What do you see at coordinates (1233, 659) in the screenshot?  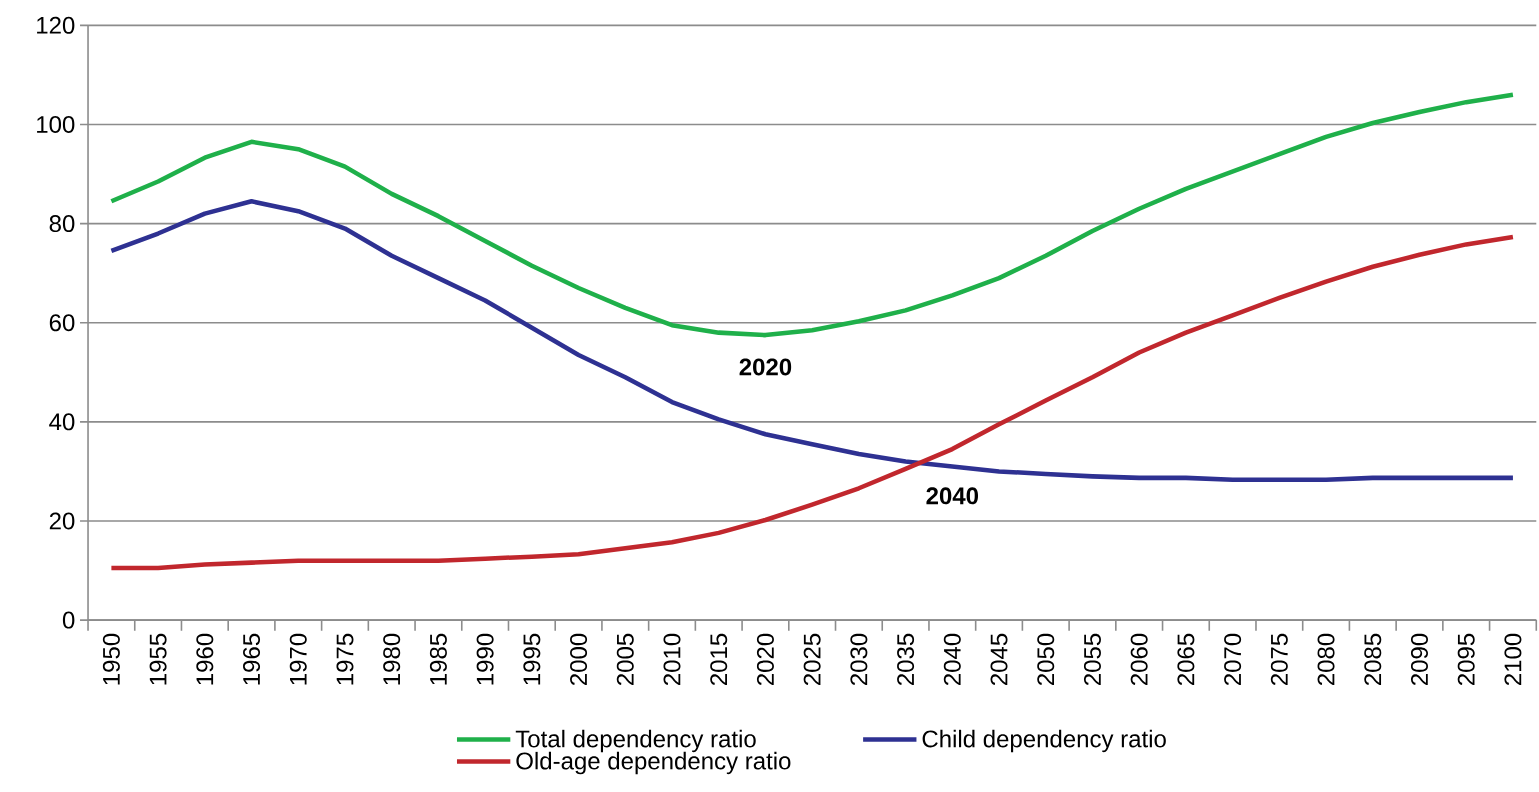 I see `x-tick-label: 2070` at bounding box center [1233, 659].